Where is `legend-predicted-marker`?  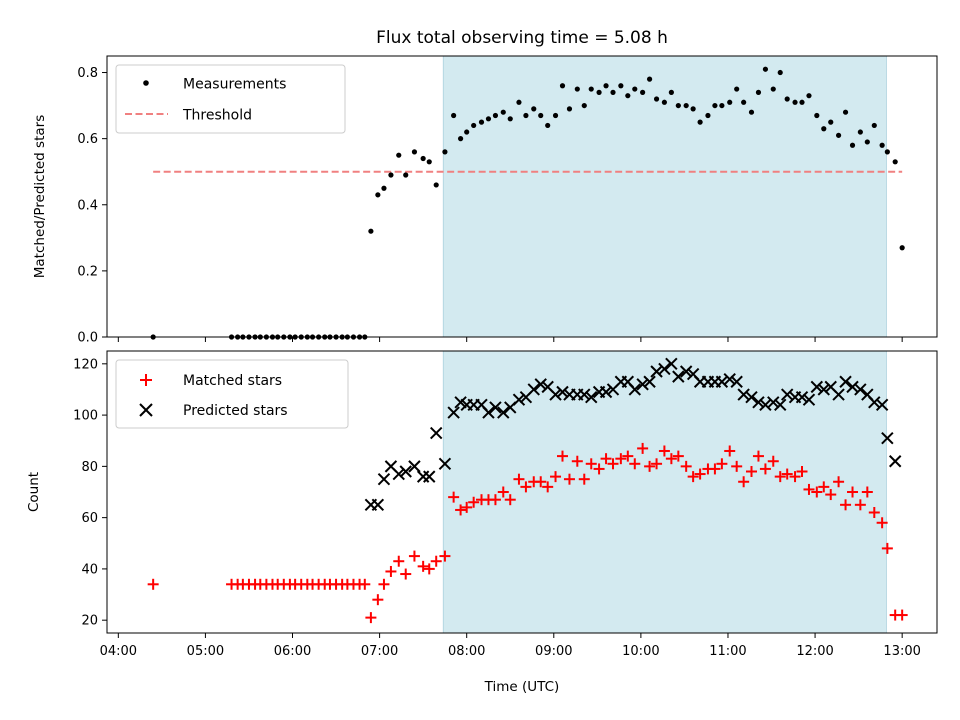 legend-predicted-marker is located at coordinates (146, 410).